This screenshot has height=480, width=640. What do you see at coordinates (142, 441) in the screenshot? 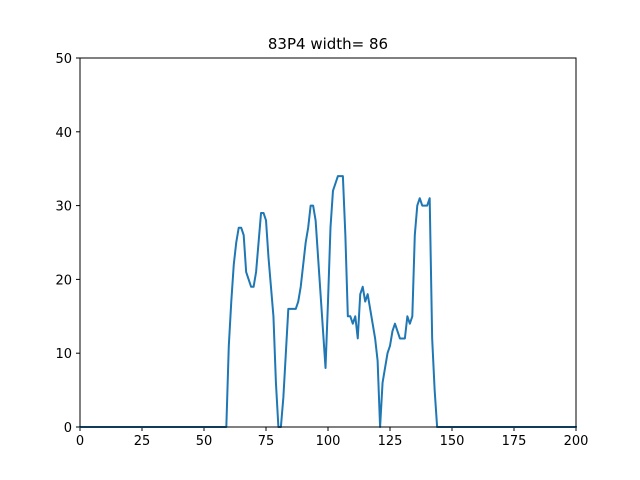
I see `x-tick-label: 25` at bounding box center [142, 441].